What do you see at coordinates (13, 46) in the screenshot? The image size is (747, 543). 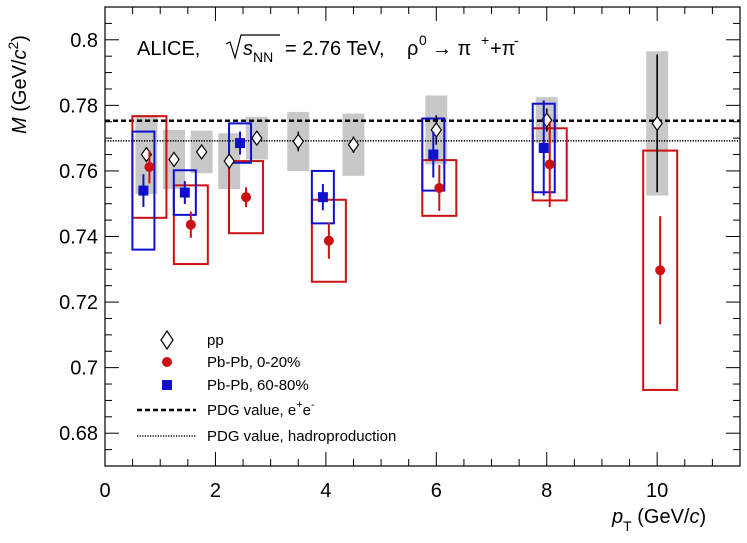 I see `y-axis-title-unit-sup: 2` at bounding box center [13, 46].